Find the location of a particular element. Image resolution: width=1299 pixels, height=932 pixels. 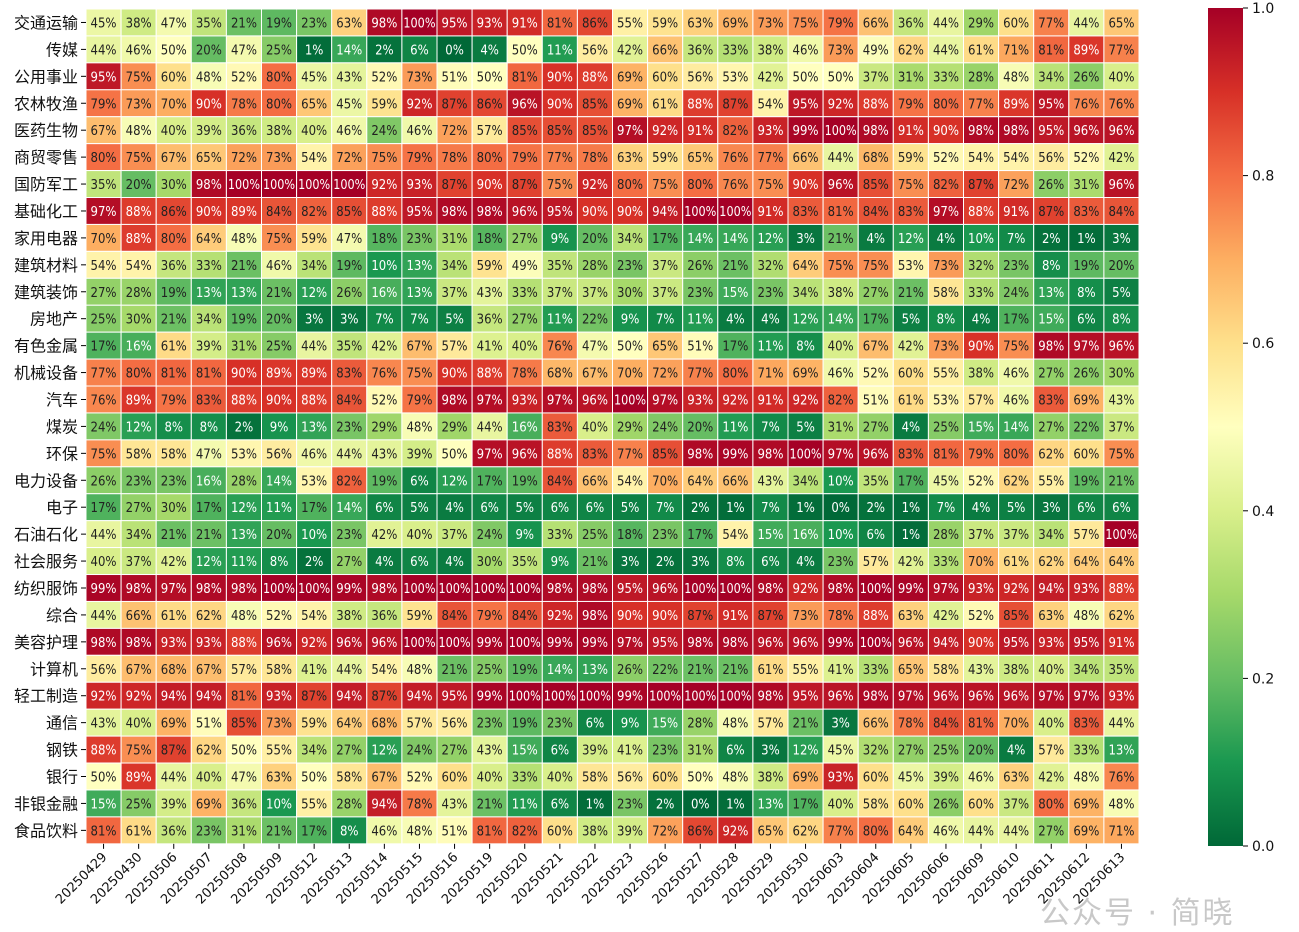

cell-value-label: 58% is located at coordinates (946, 293).